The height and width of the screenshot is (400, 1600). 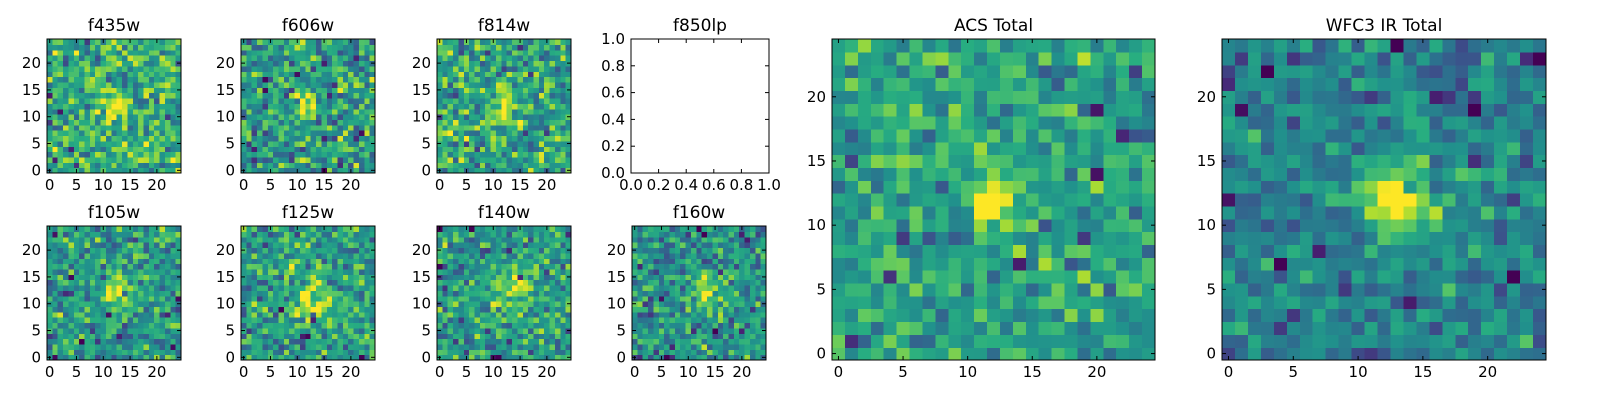 What do you see at coordinates (504, 26) in the screenshot?
I see `panel-title: f814w` at bounding box center [504, 26].